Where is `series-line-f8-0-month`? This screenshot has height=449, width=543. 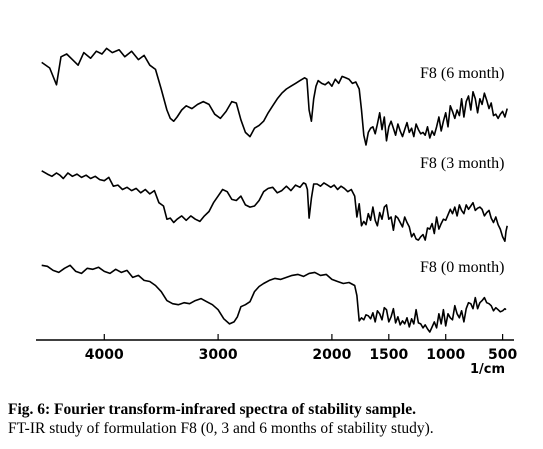 series-line-f8-0-month is located at coordinates (274, 298).